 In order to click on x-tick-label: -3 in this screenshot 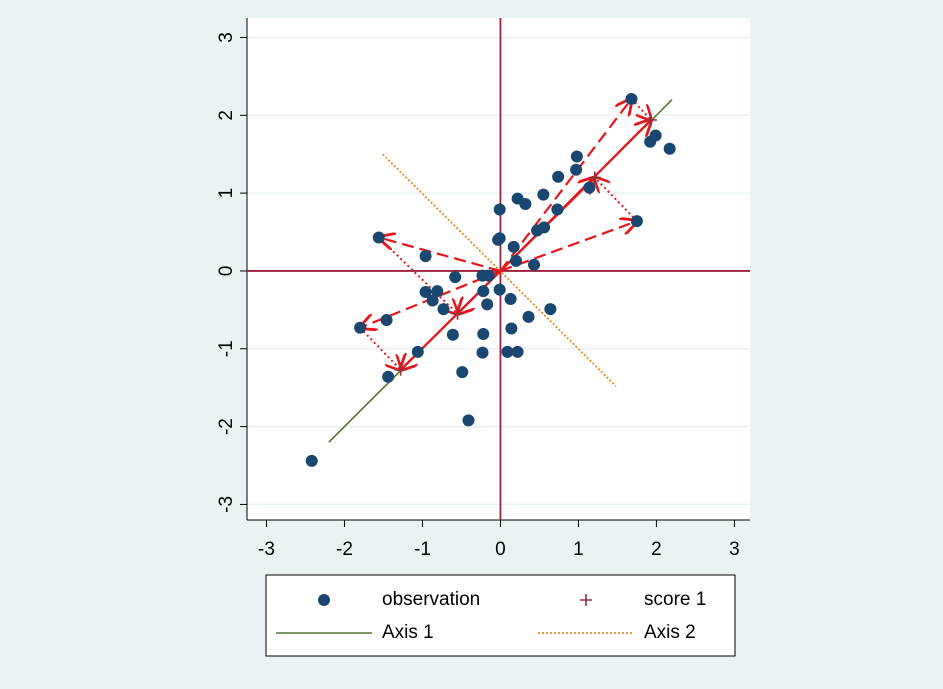, I will do `click(266, 549)`.